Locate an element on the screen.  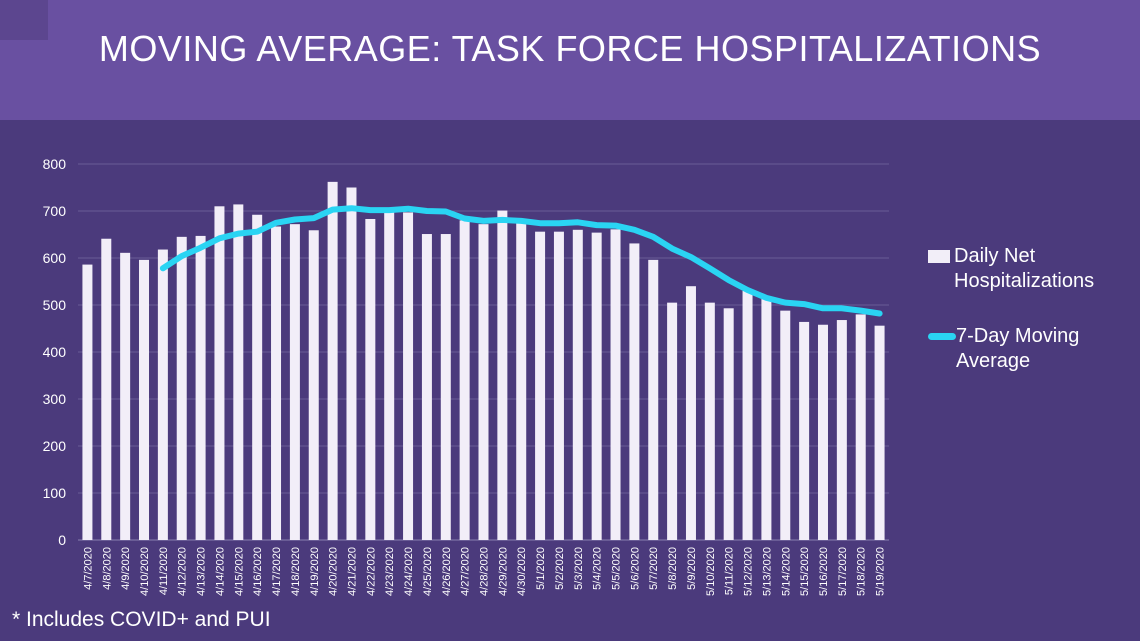
x-tick-label: 5/5/2020 is located at coordinates (617, 568).